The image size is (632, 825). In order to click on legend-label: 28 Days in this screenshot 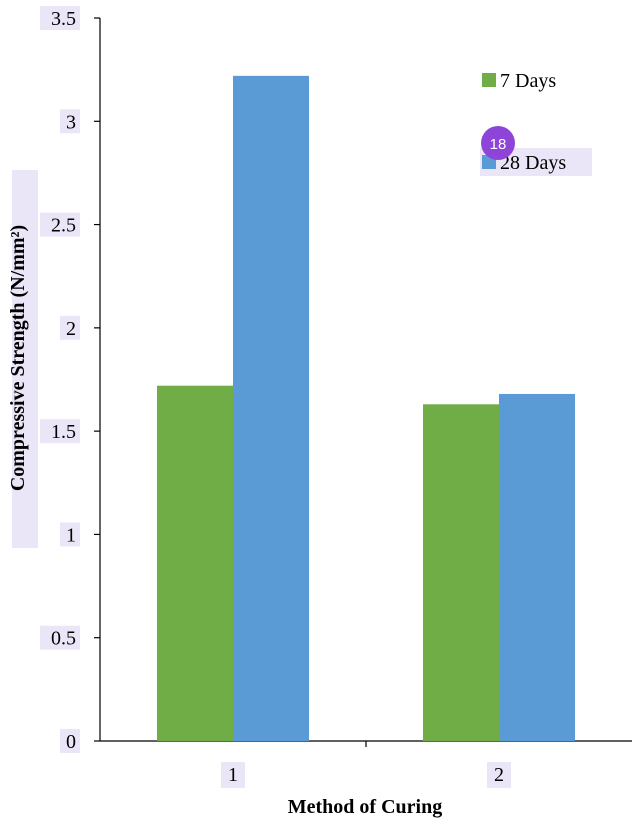, I will do `click(533, 163)`.